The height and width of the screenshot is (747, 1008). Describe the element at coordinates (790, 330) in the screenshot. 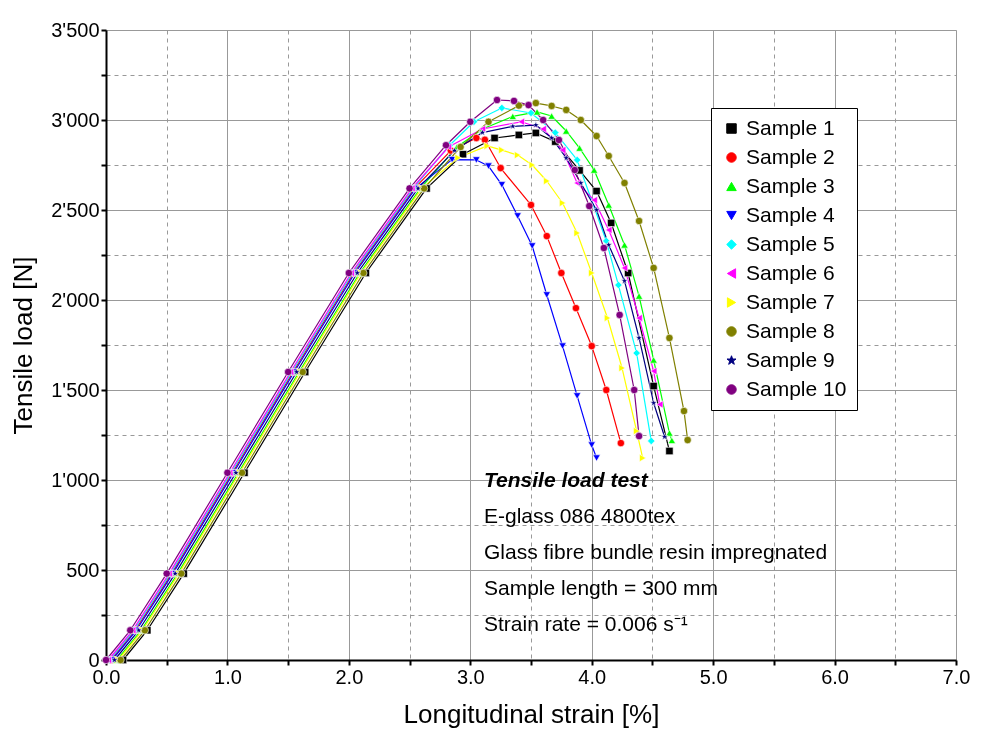

I see `legend-label: Sample 8` at that location.